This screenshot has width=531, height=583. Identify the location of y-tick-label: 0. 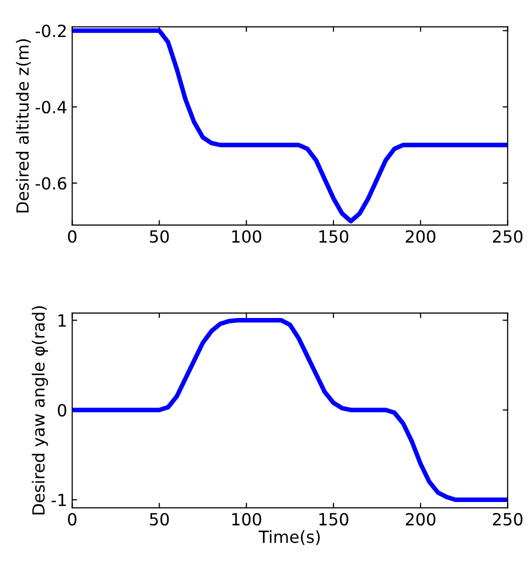
(62, 410).